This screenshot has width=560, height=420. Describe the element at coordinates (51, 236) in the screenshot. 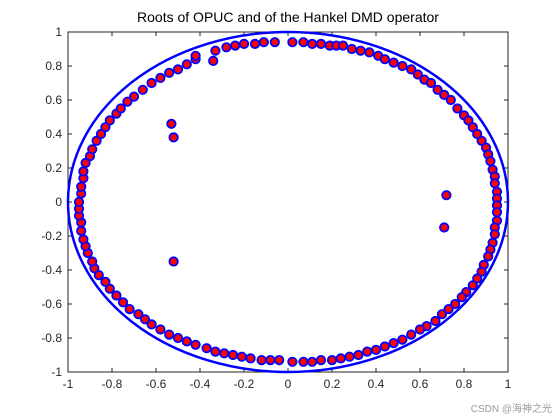

I see `y-tick-label: -0.2` at that location.